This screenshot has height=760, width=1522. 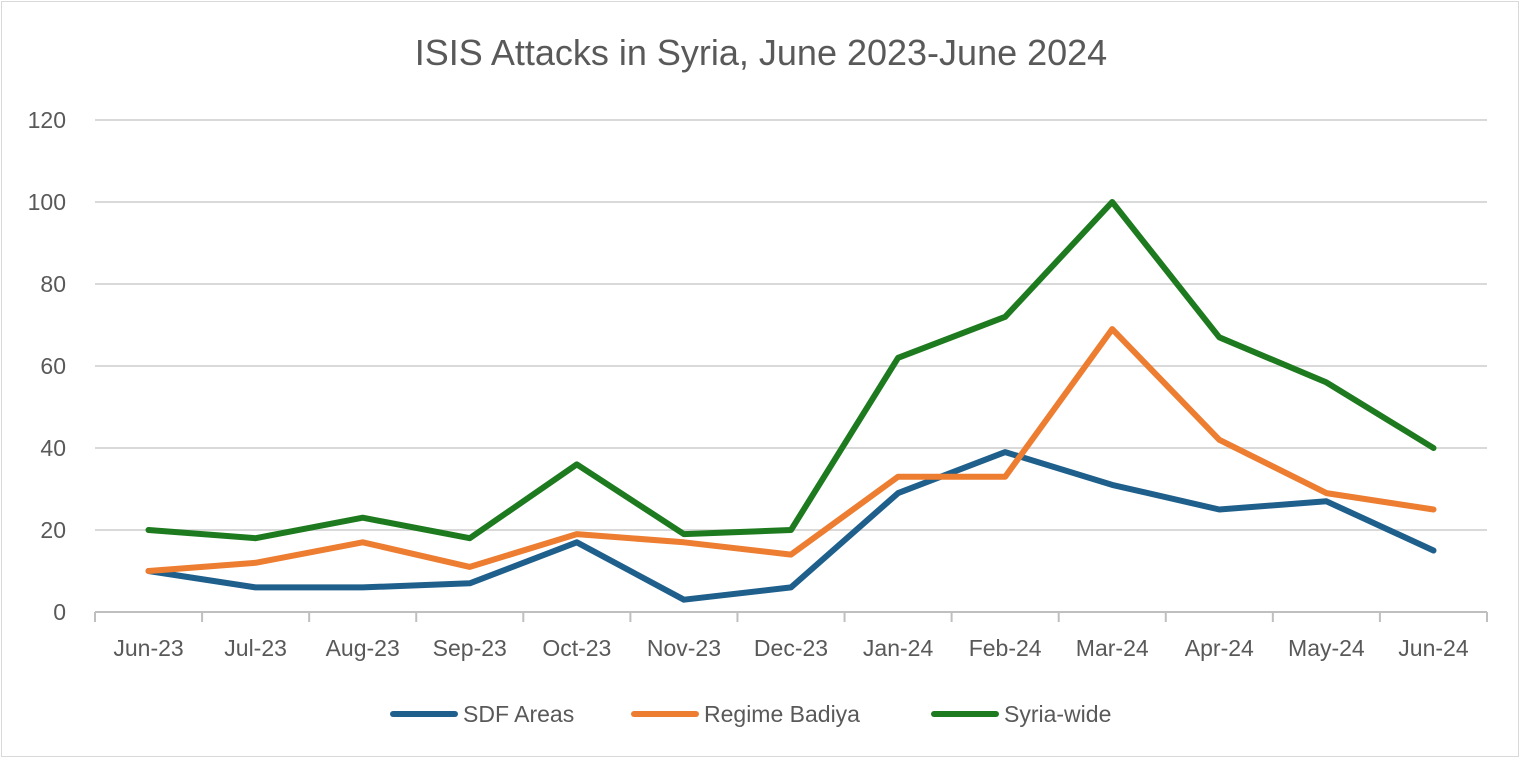 I want to click on x-tick-label: Feb-24, so click(x=1005, y=648).